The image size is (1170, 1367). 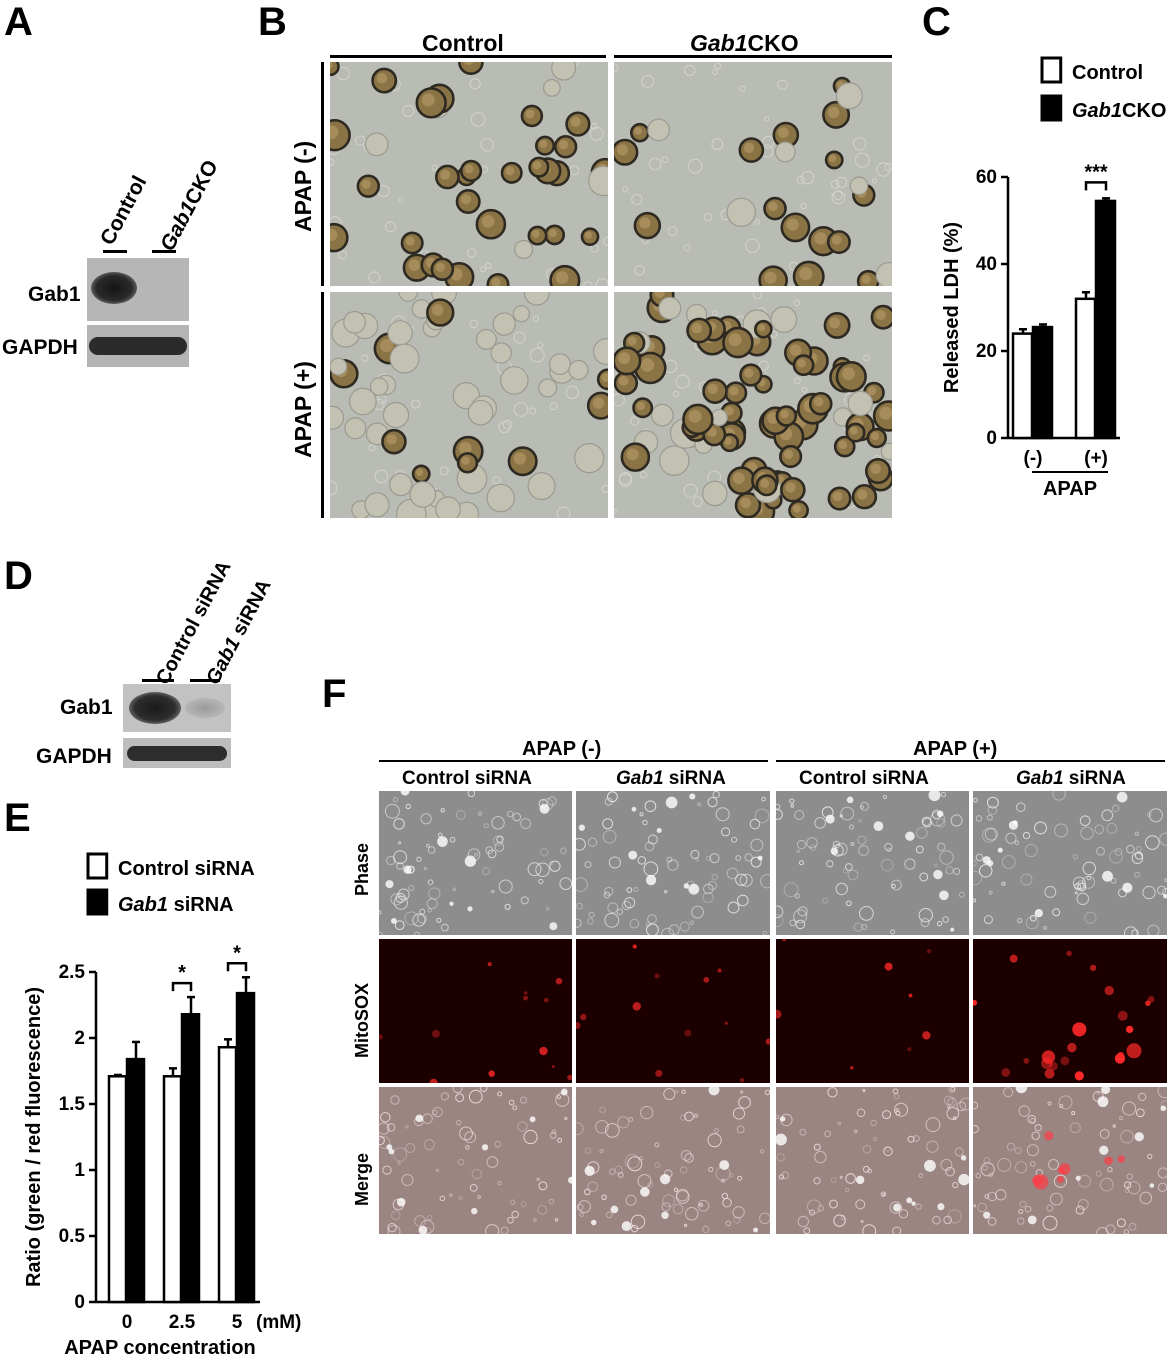 I want to click on panel-label-f: F, so click(x=334, y=694).